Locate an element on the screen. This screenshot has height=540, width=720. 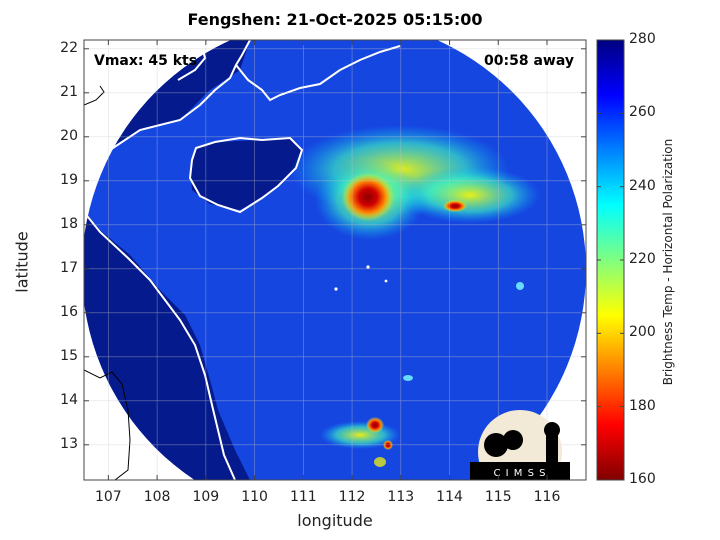
x-tick-label: 111 is located at coordinates (303, 497).